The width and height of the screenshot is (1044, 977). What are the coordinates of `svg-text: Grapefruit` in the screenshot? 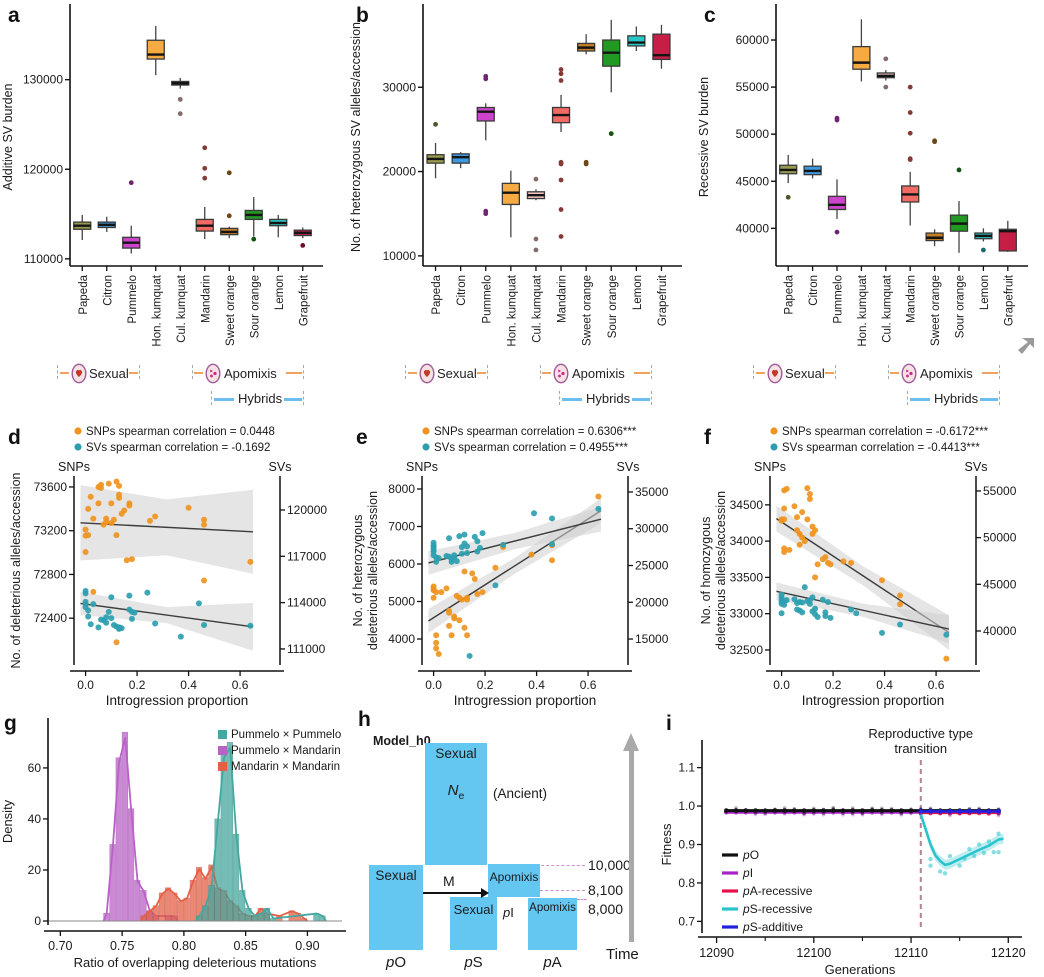 It's located at (1009, 300).